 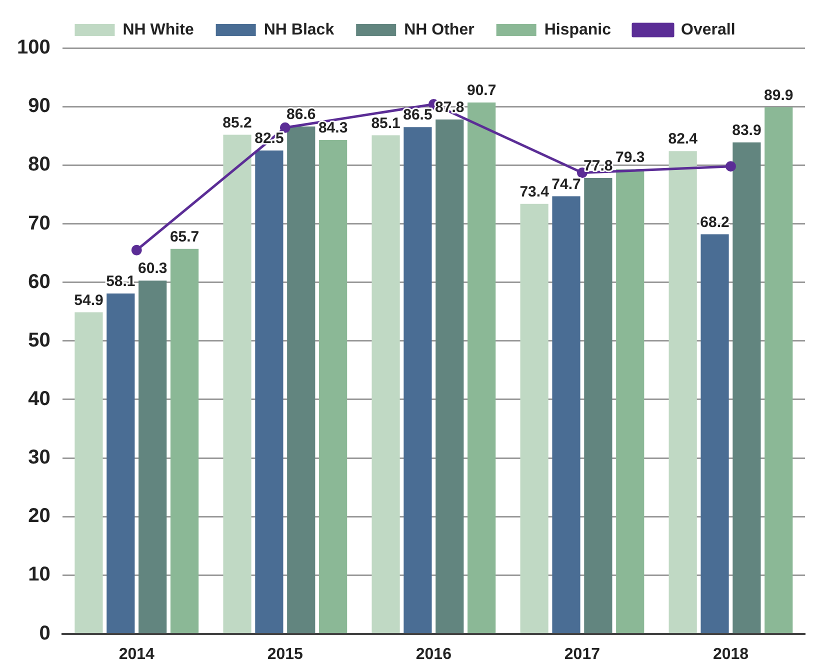 I want to click on data-label: 85.2, so click(x=237, y=123).